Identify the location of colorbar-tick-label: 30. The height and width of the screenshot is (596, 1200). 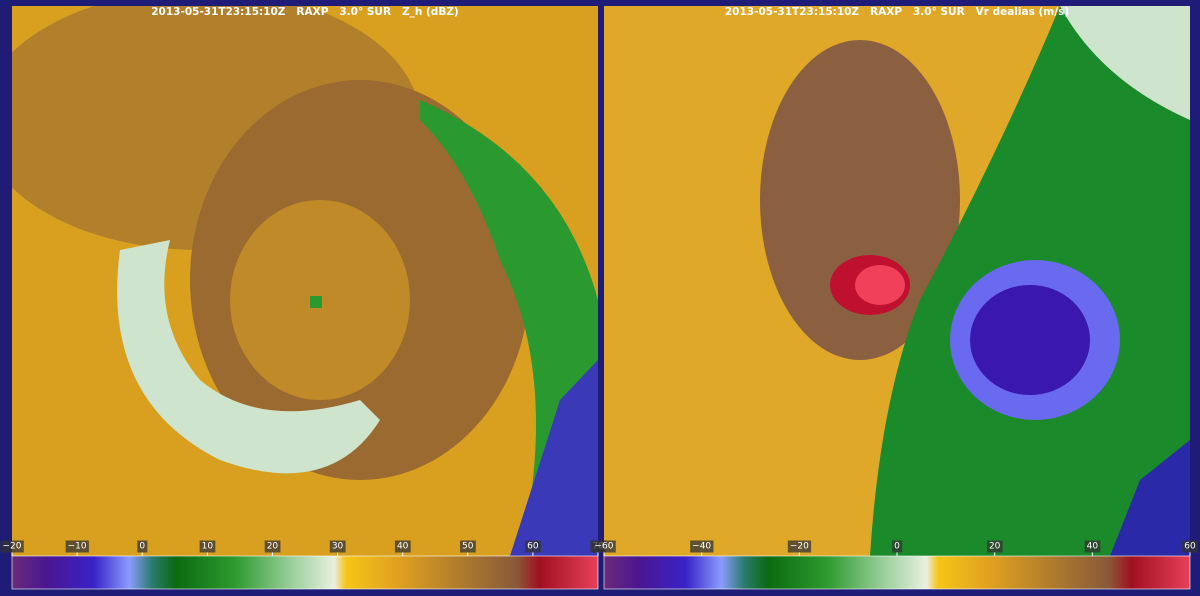
(338, 547).